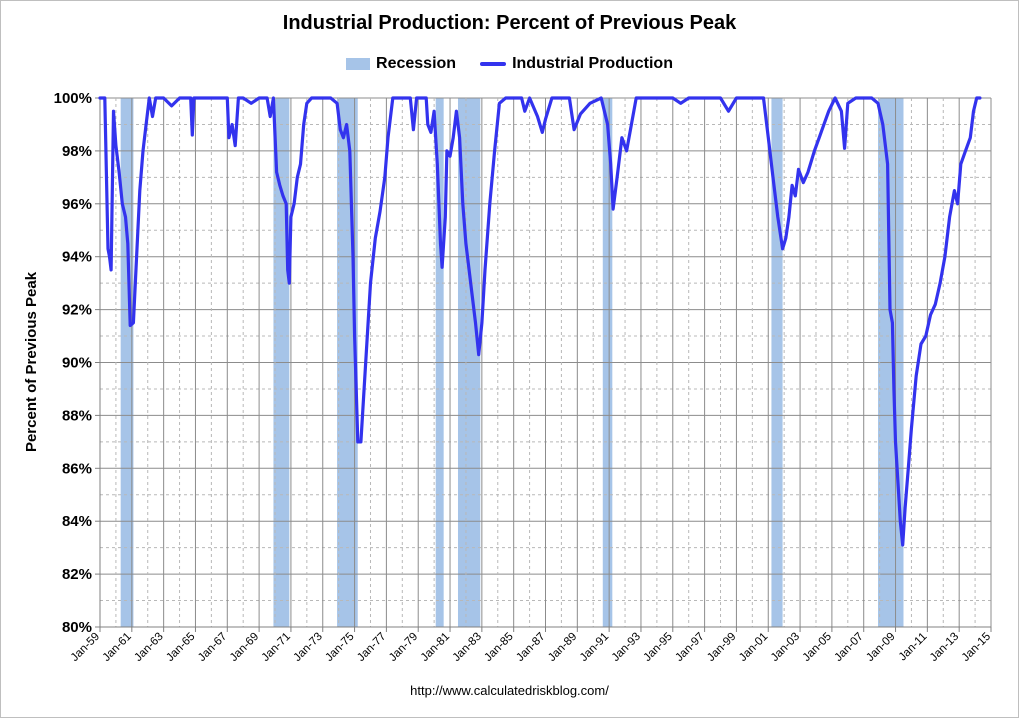 The height and width of the screenshot is (718, 1019). What do you see at coordinates (848, 647) in the screenshot?
I see `x-tick-label: Jan-07` at bounding box center [848, 647].